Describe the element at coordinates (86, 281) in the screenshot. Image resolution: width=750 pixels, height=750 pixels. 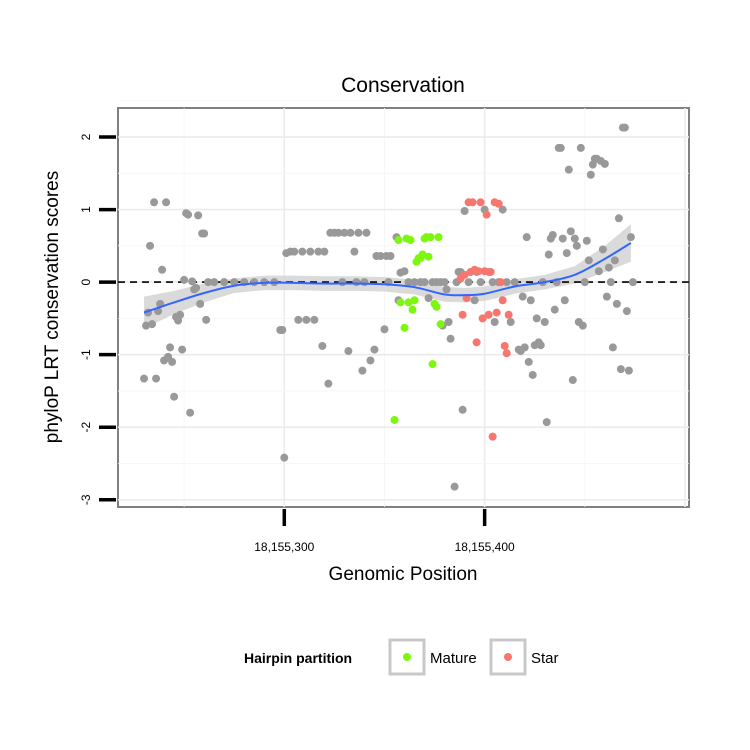
I see `y-tick-label: 0` at that location.